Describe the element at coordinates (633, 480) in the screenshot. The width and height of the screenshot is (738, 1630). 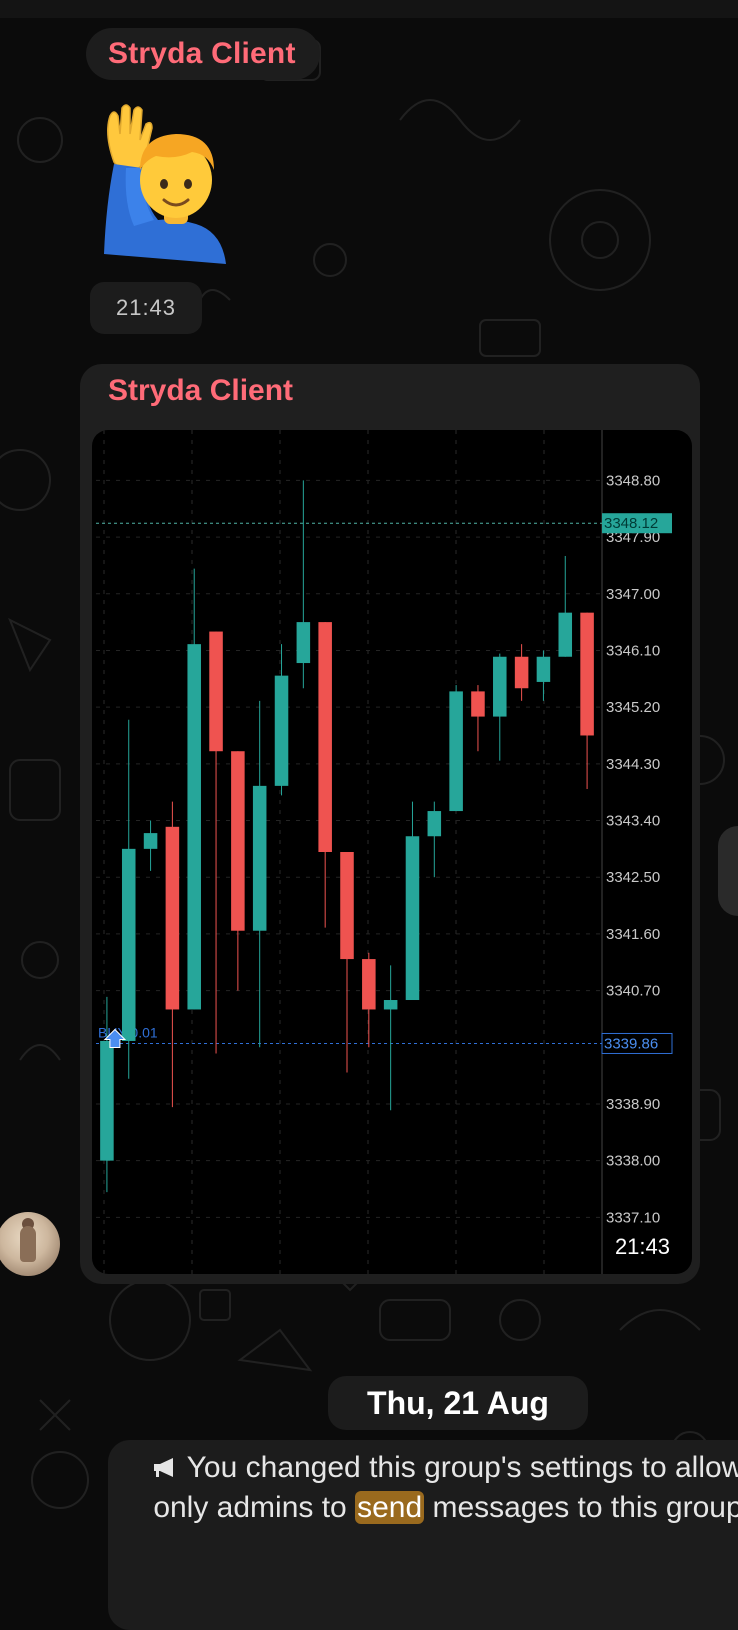
I see `price-tick-label: 3348.80` at that location.